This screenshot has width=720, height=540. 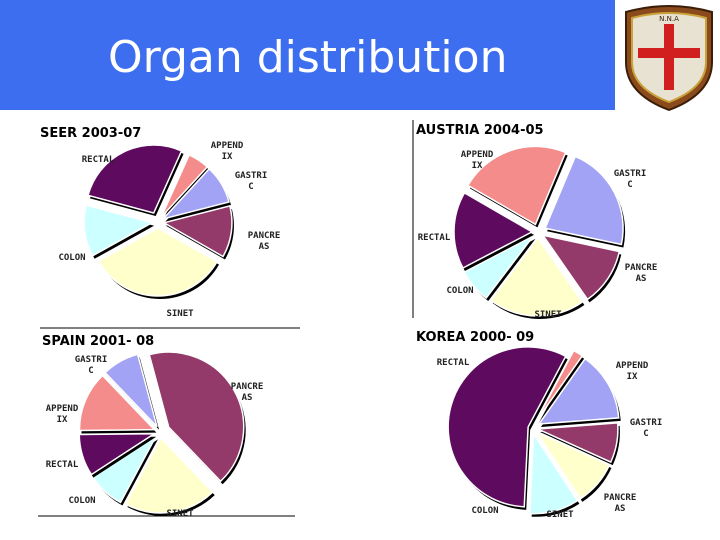 What do you see at coordinates (475, 337) in the screenshot?
I see `chart-title: KOREA 2000- 09` at bounding box center [475, 337].